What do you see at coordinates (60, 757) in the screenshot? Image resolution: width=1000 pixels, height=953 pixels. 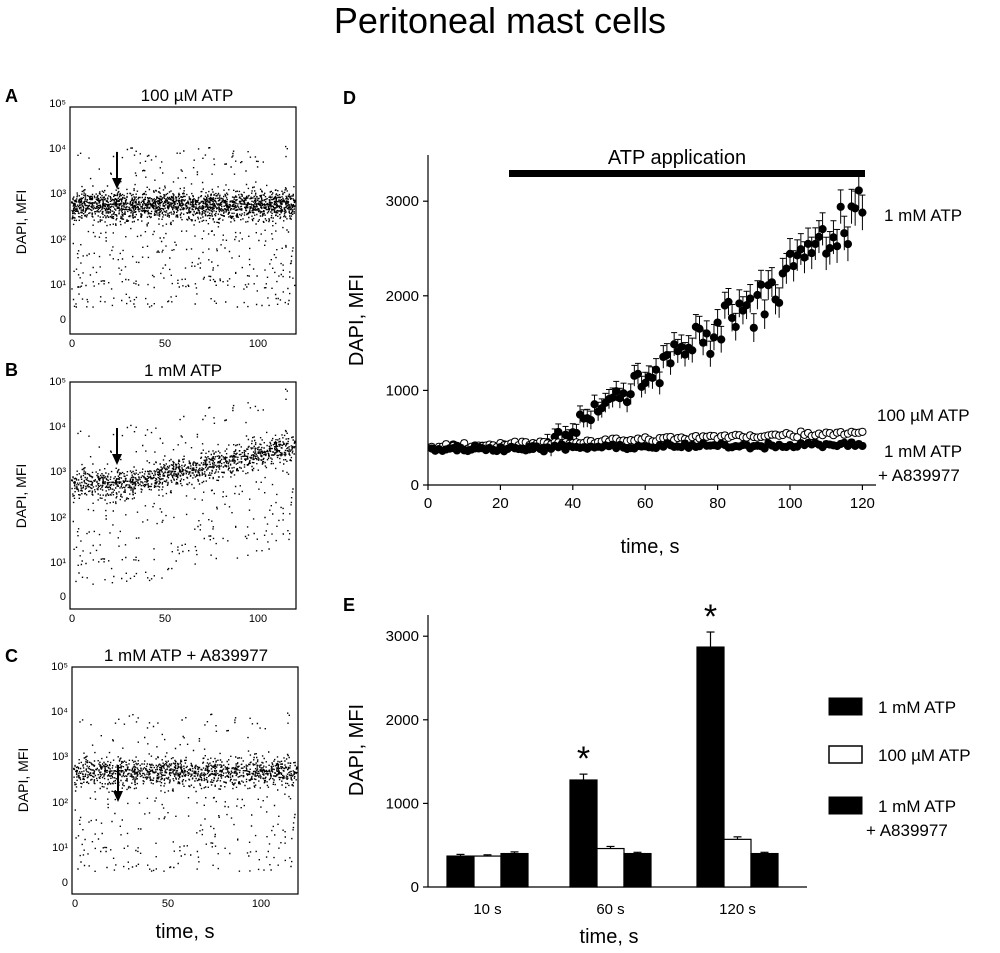 I see `panel-c-ytick: 10³` at bounding box center [60, 757].